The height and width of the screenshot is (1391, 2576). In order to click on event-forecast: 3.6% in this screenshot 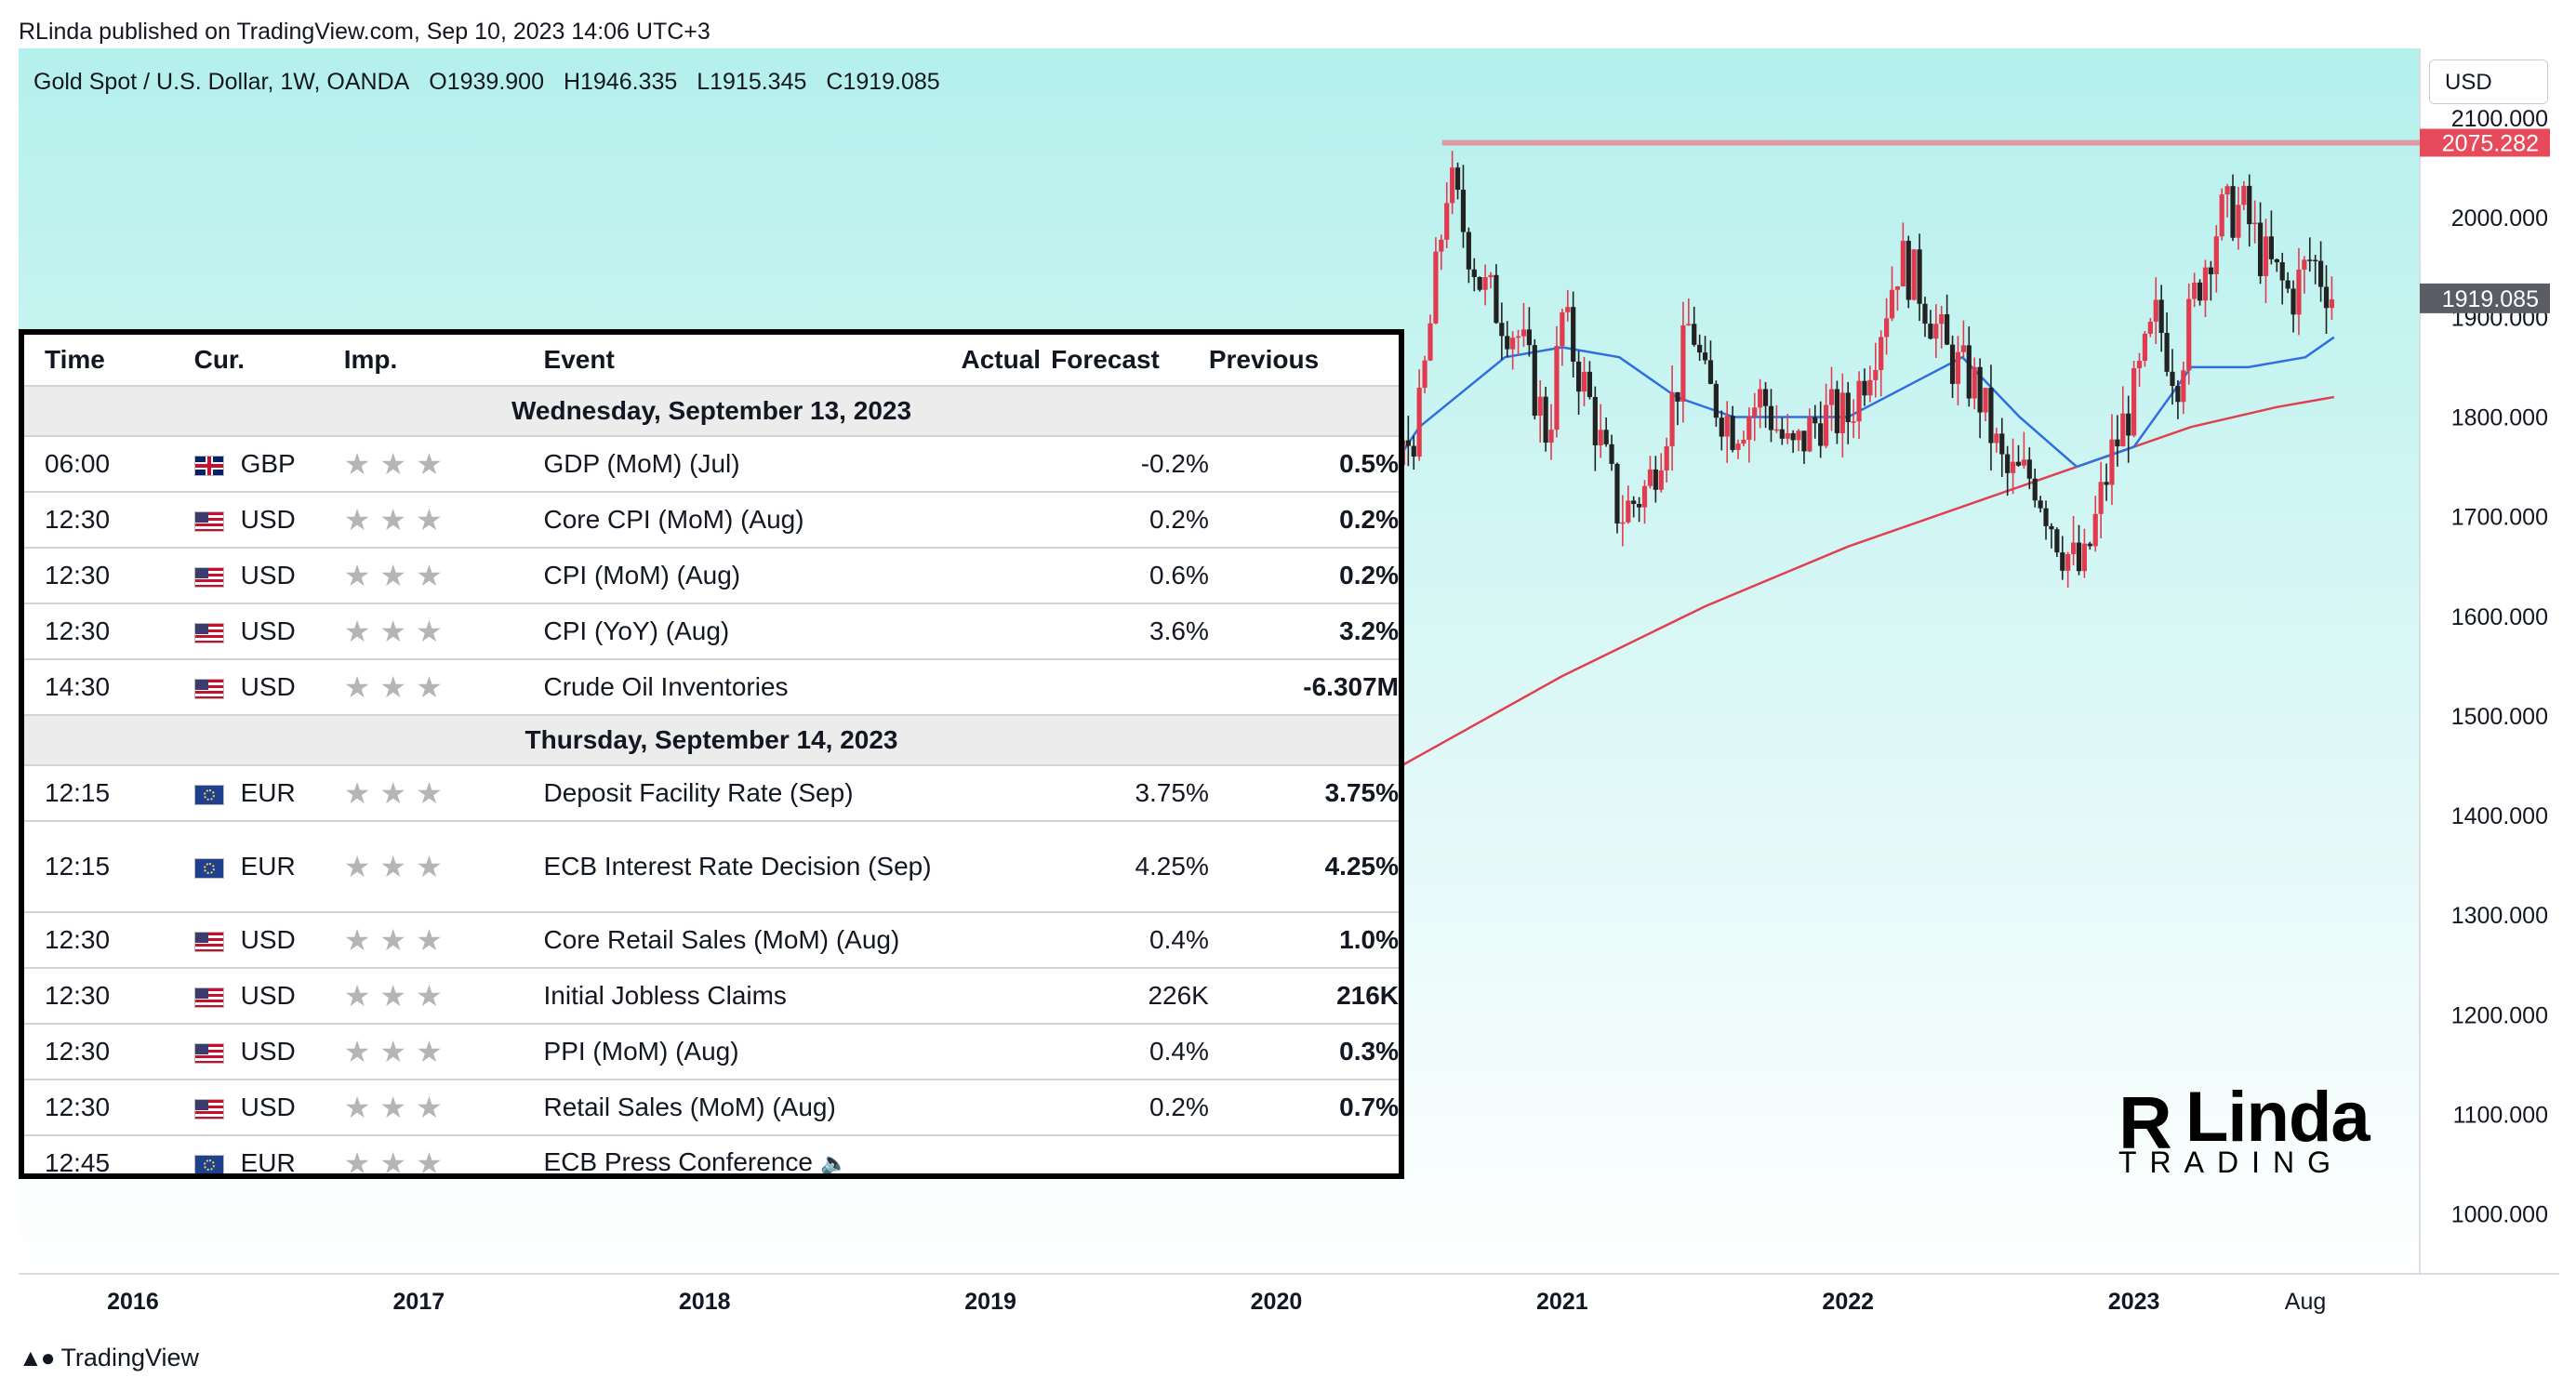, I will do `click(1130, 631)`.